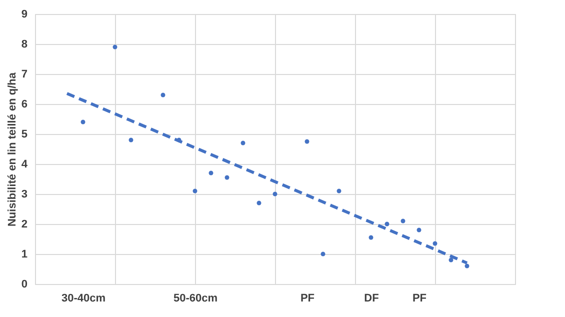 The width and height of the screenshot is (565, 317). I want to click on y-tick-label: 3, so click(24, 194).